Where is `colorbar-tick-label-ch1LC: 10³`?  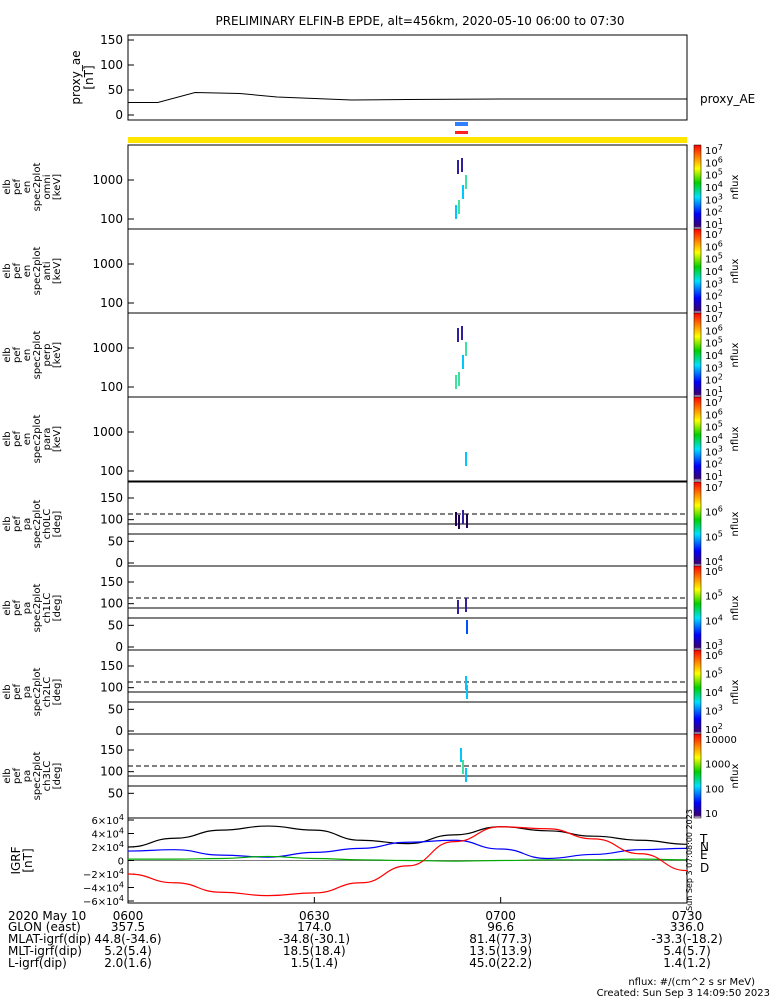
colorbar-tick-label-ch1LC: 10³ is located at coordinates (714, 645).